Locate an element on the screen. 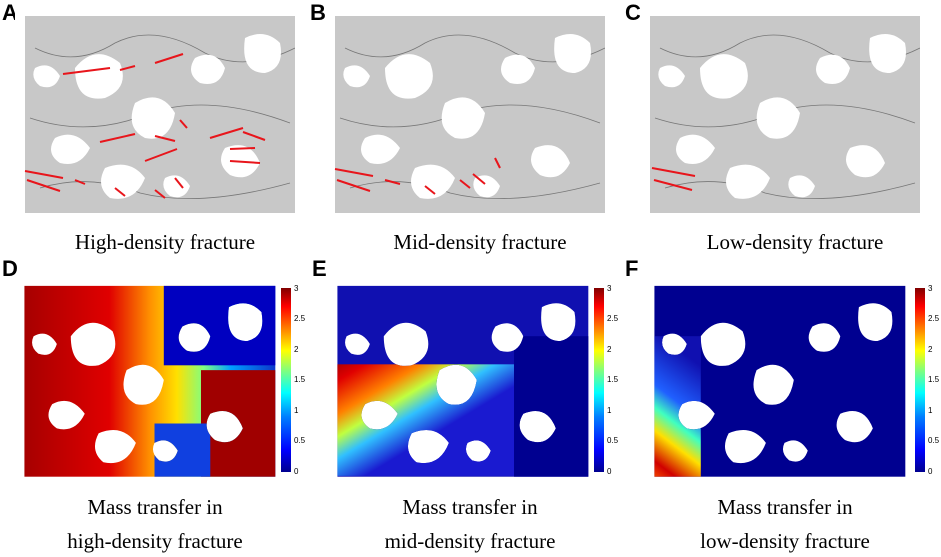  panel-letter: E is located at coordinates (319, 268).